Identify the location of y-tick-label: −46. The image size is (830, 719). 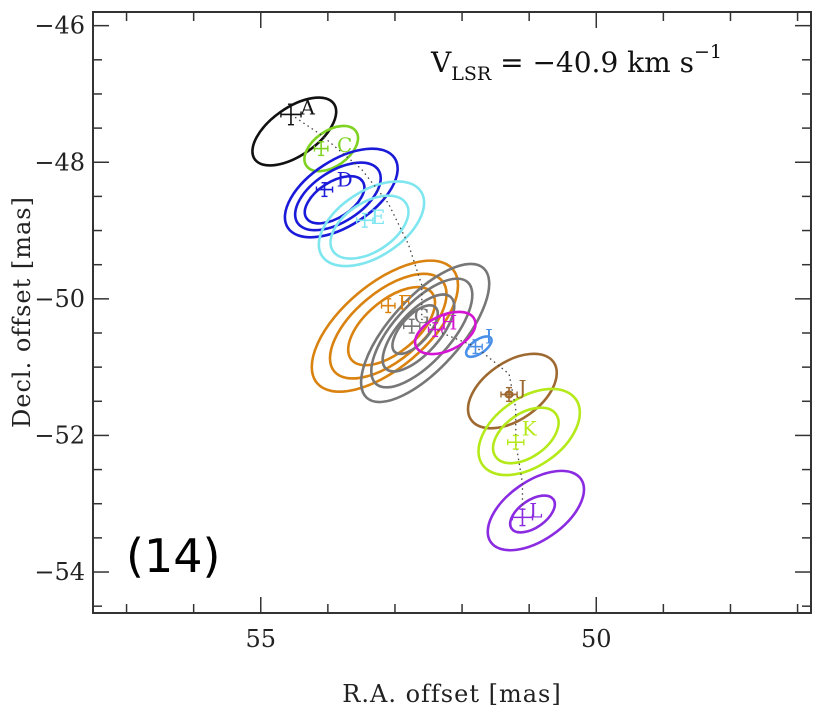
(59, 26).